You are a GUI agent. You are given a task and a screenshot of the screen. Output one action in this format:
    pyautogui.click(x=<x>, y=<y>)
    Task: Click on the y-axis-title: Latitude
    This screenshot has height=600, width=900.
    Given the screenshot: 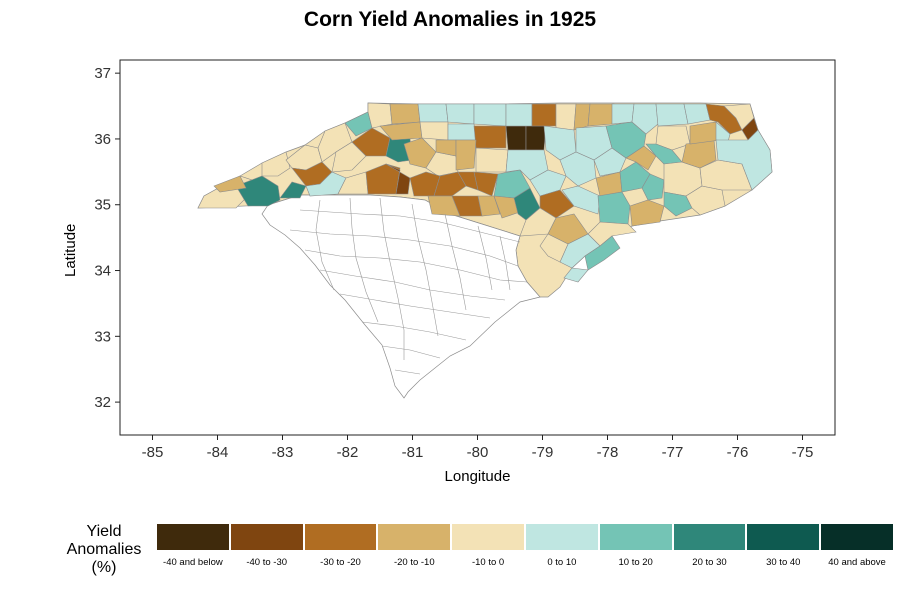 What is the action you would take?
    pyautogui.click(x=70, y=250)
    